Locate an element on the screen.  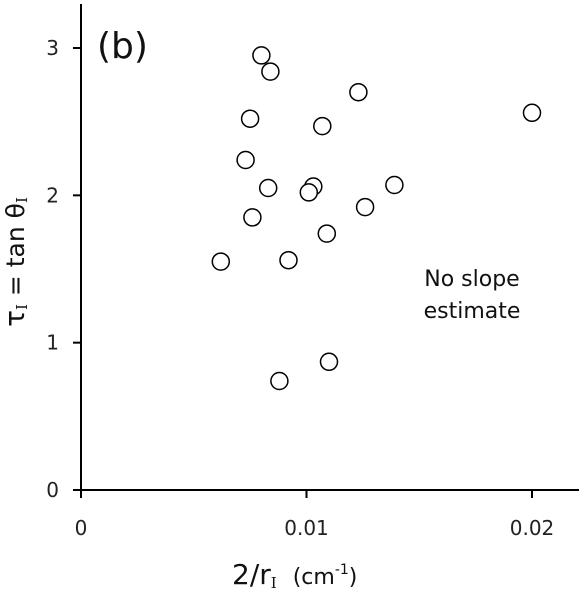
x-tick-label: 0.02 is located at coordinates (532, 528).